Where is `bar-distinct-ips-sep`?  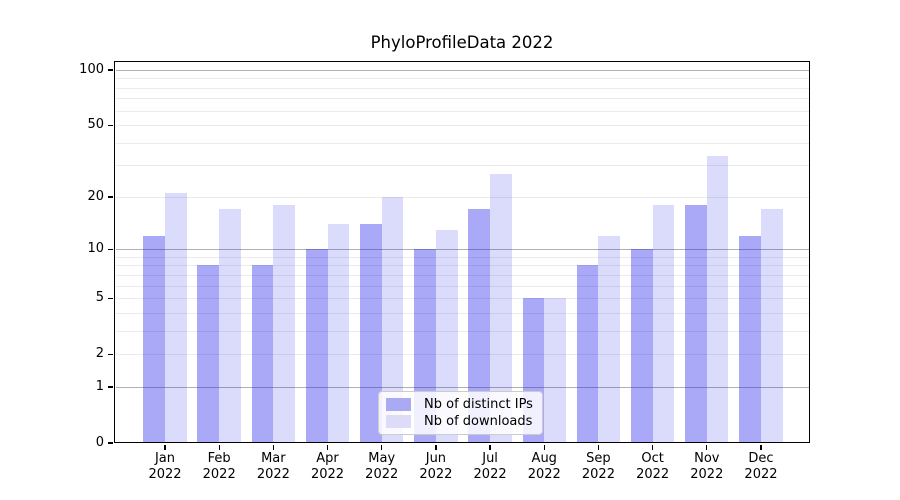
bar-distinct-ips-sep is located at coordinates (587, 353).